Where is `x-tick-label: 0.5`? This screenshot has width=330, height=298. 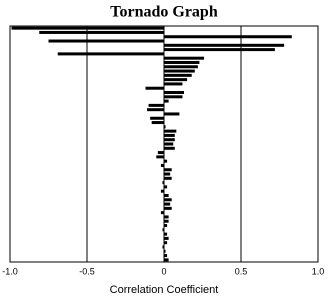 x-tick-label: 0.5 is located at coordinates (241, 271).